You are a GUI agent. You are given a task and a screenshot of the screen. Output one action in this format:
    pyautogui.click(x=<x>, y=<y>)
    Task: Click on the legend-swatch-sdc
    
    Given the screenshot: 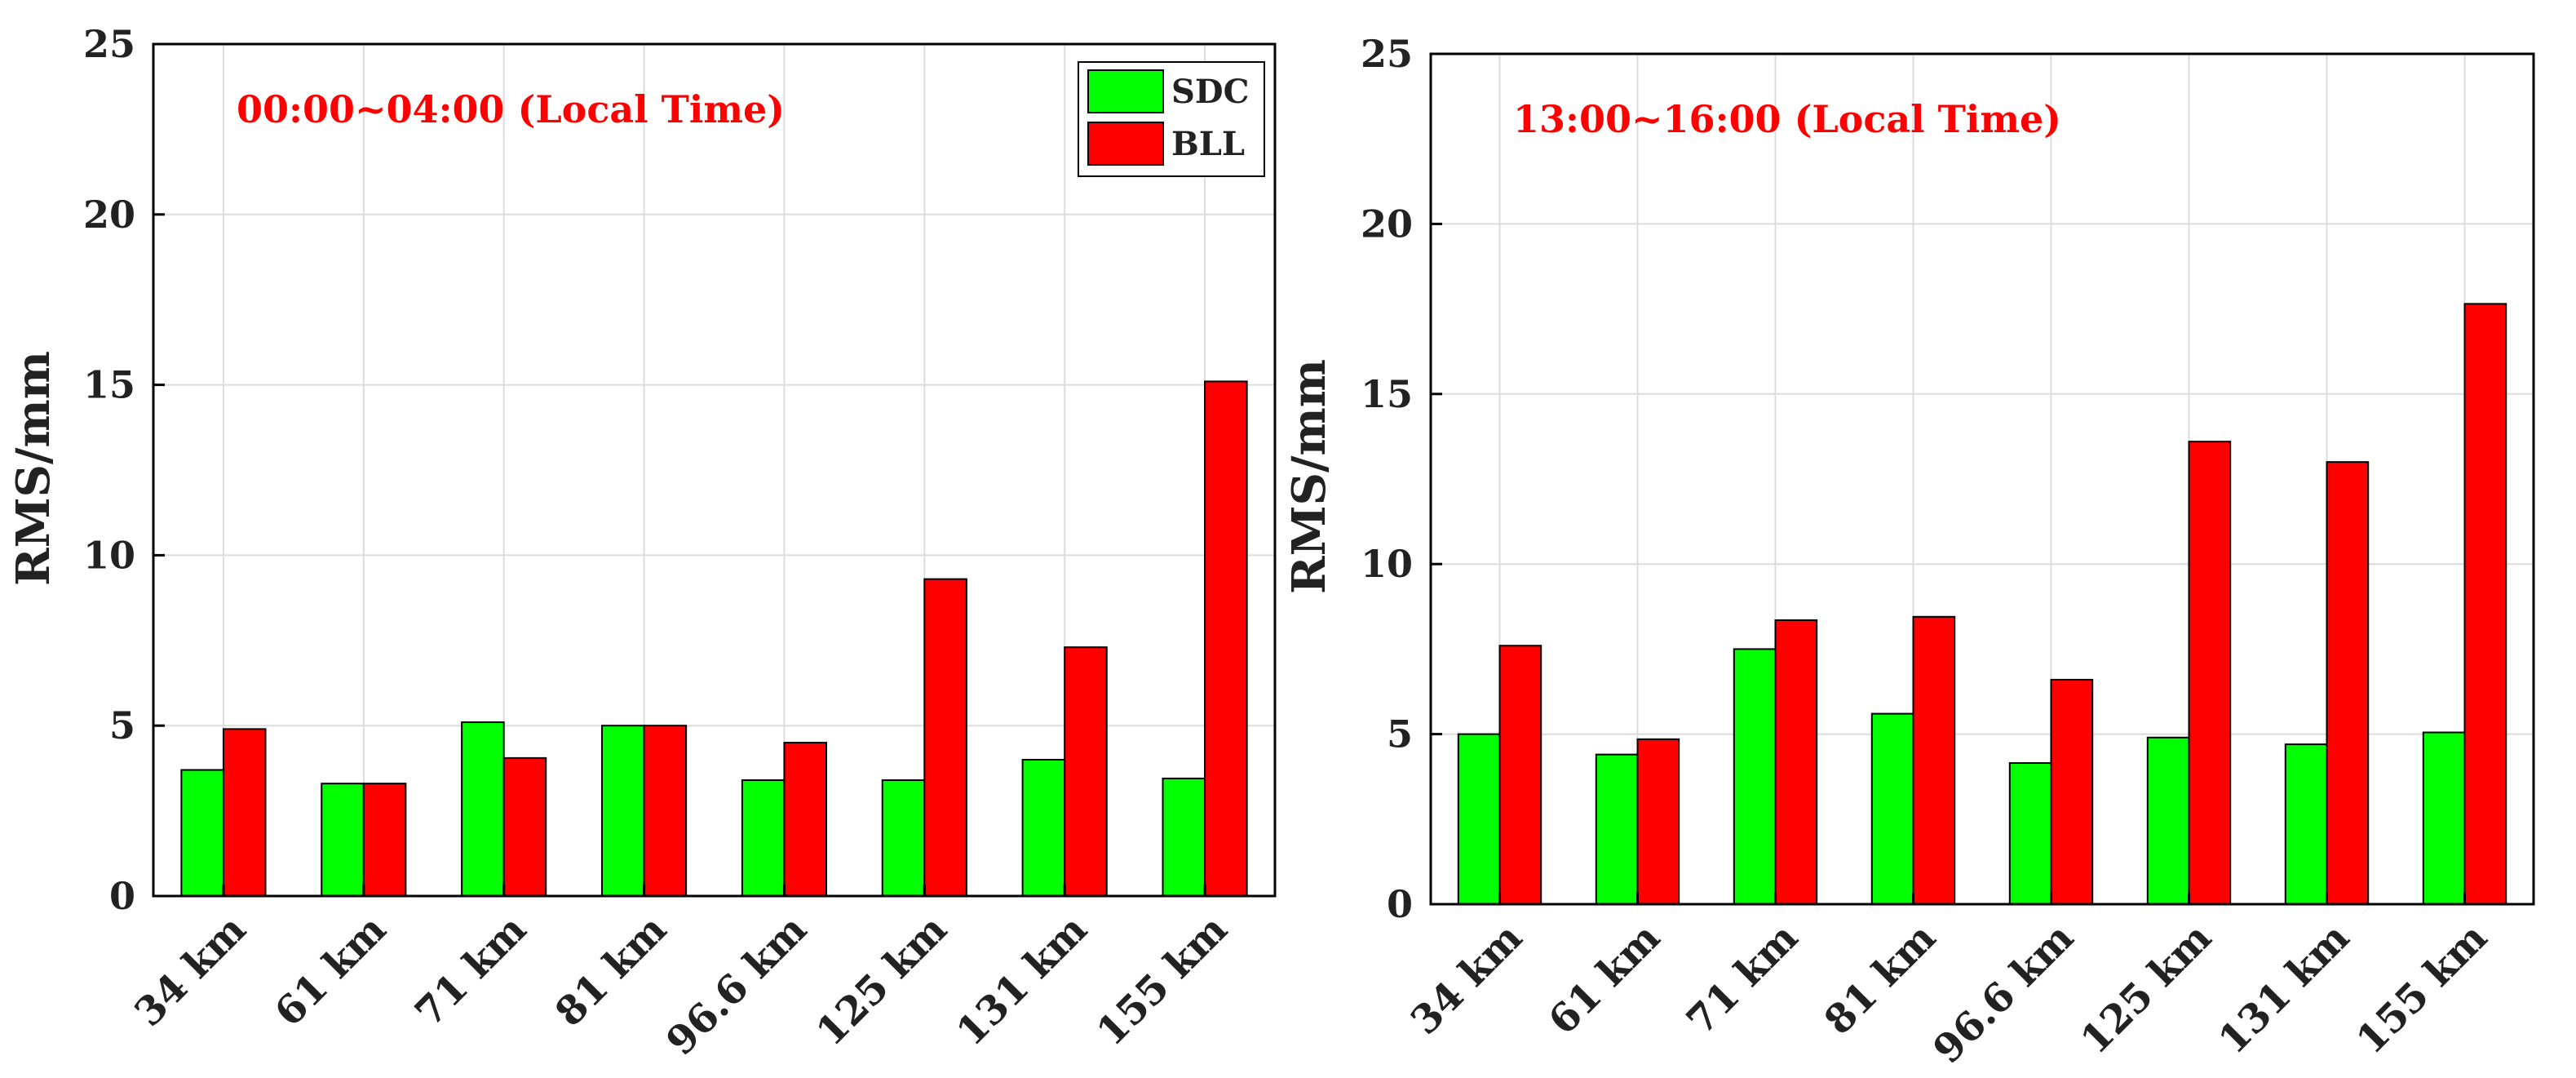 What is the action you would take?
    pyautogui.click(x=1125, y=91)
    